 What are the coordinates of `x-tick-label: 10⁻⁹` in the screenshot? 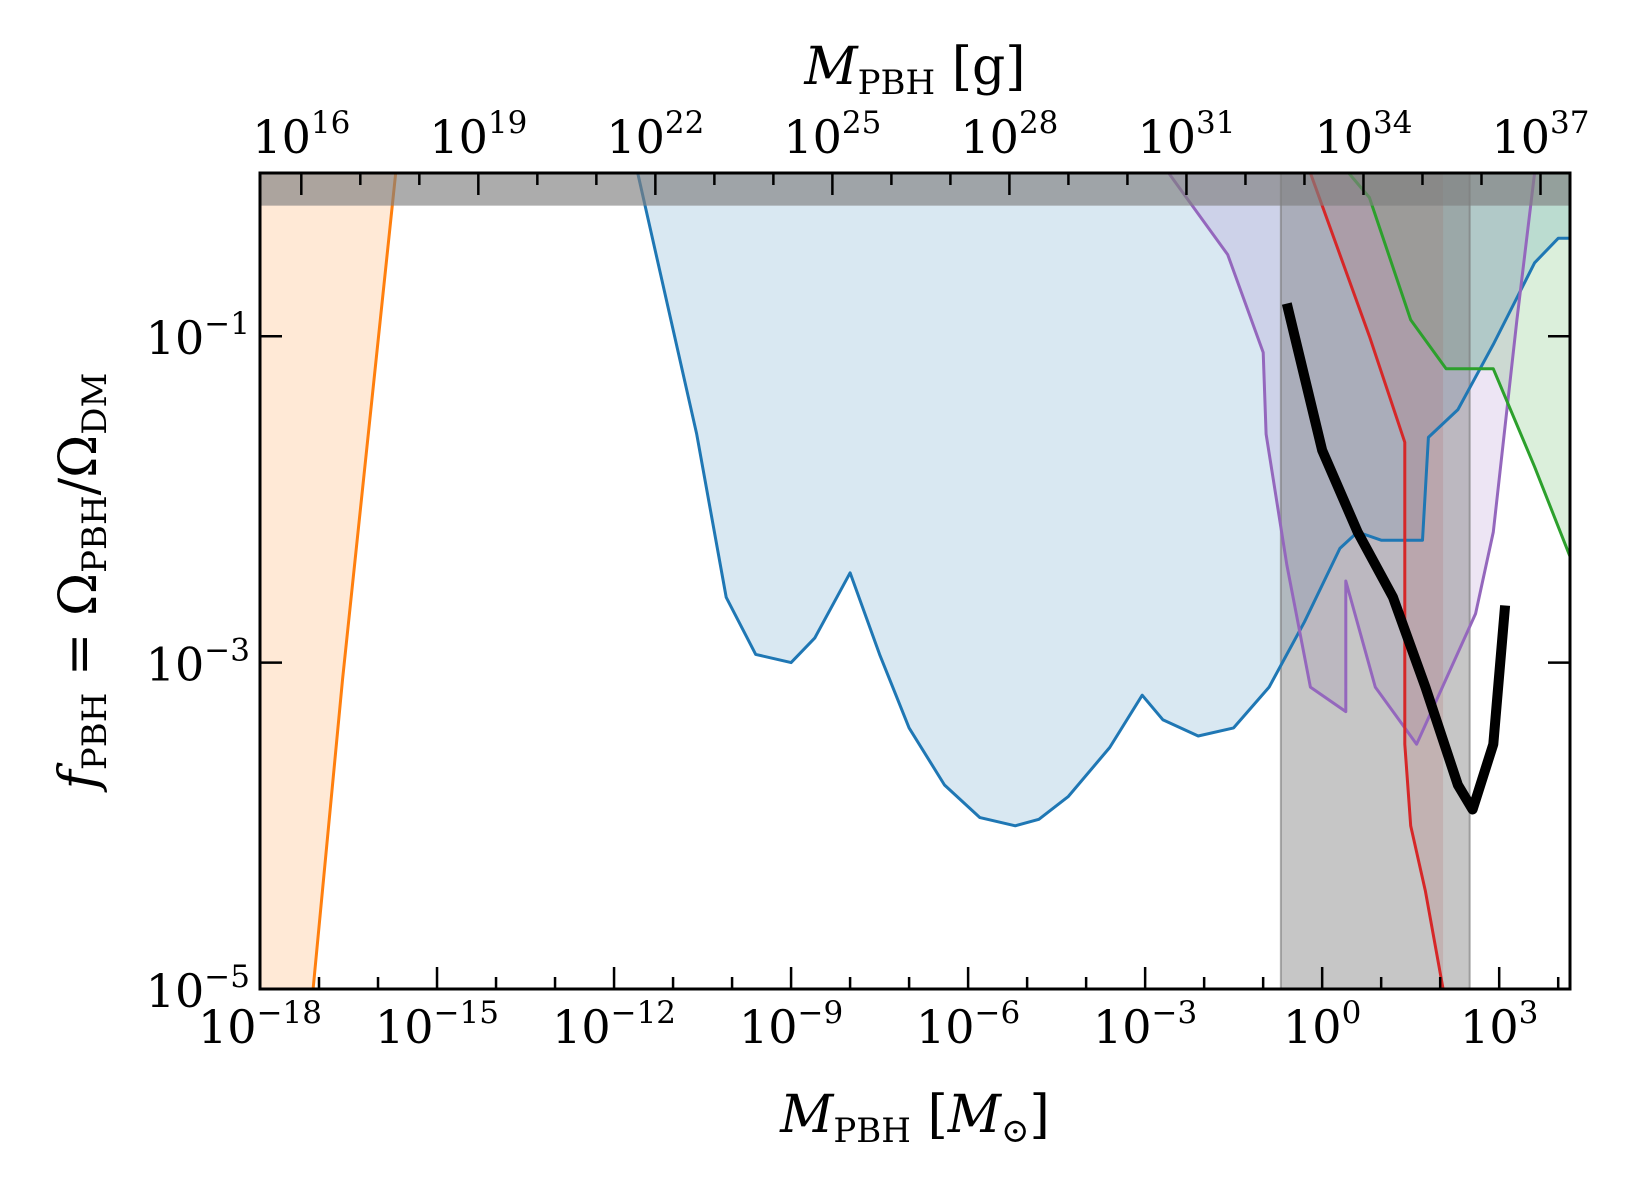 It's located at (791, 1024).